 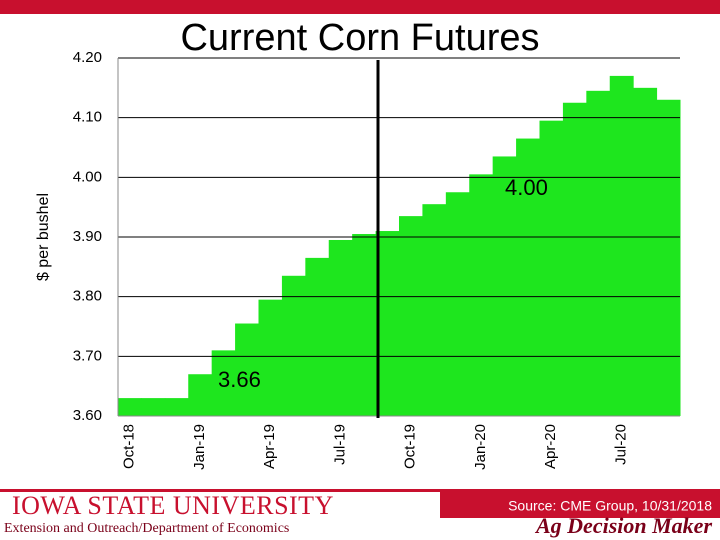 What do you see at coordinates (87, 117) in the screenshot?
I see `y-tick-label: 4.10` at bounding box center [87, 117].